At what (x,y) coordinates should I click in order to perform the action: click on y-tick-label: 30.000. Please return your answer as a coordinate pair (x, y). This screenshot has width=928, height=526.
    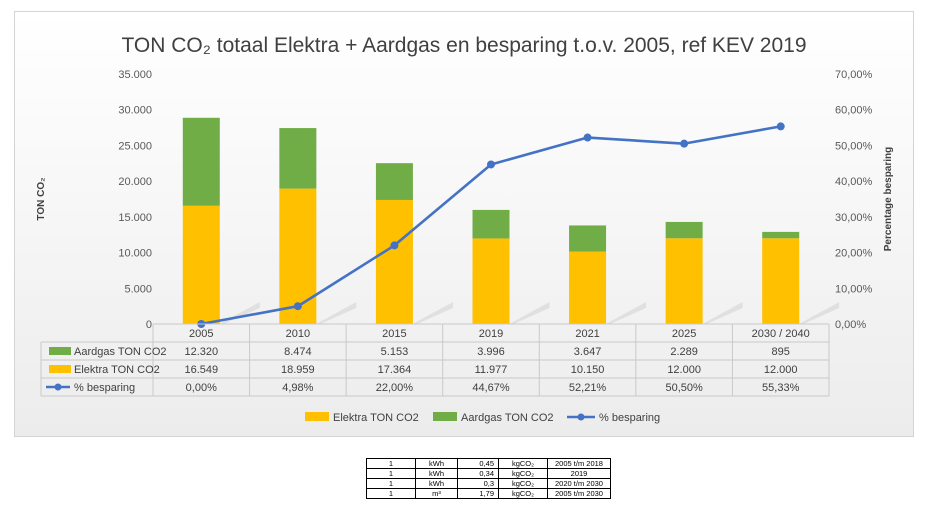
    Looking at the image, I should click on (135, 111).